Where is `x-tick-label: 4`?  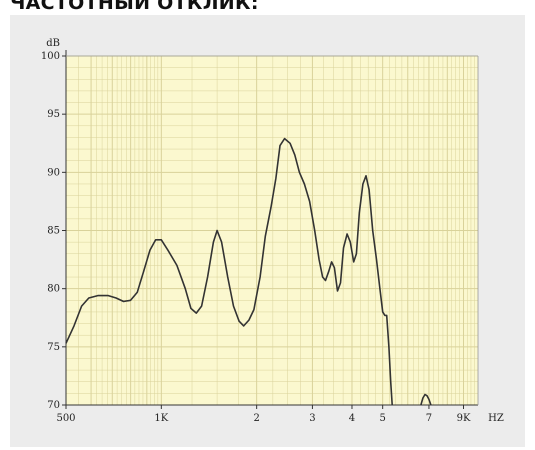
x-tick-label: 4 is located at coordinates (352, 418).